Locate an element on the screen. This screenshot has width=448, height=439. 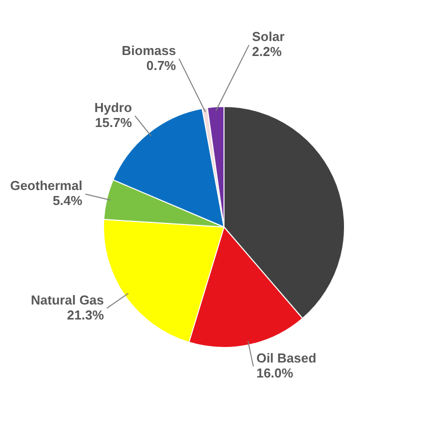
data-label: 16.0% is located at coordinates (275, 373).